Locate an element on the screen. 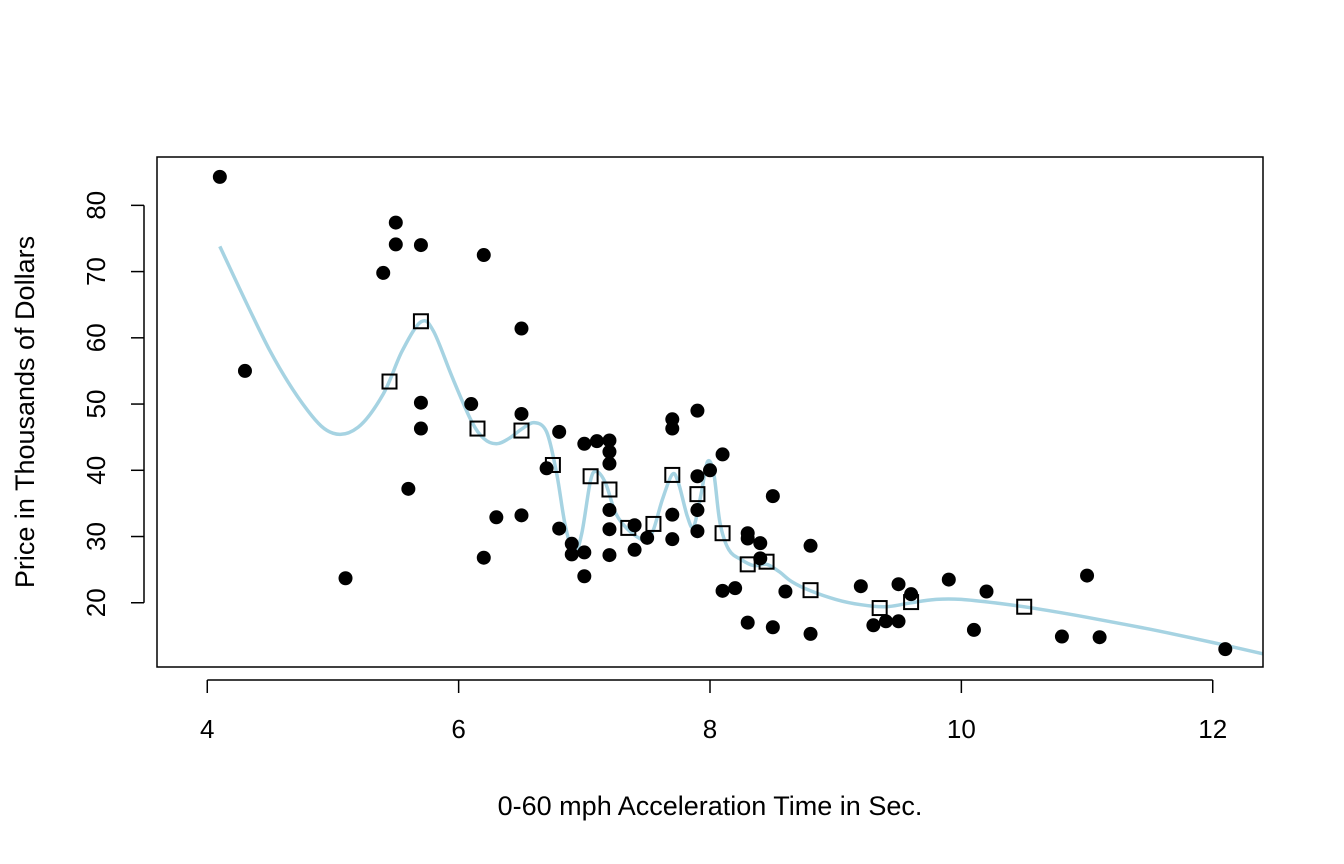 This screenshot has width=1344, height=864. y-tick-label: 30 is located at coordinates (96, 536).